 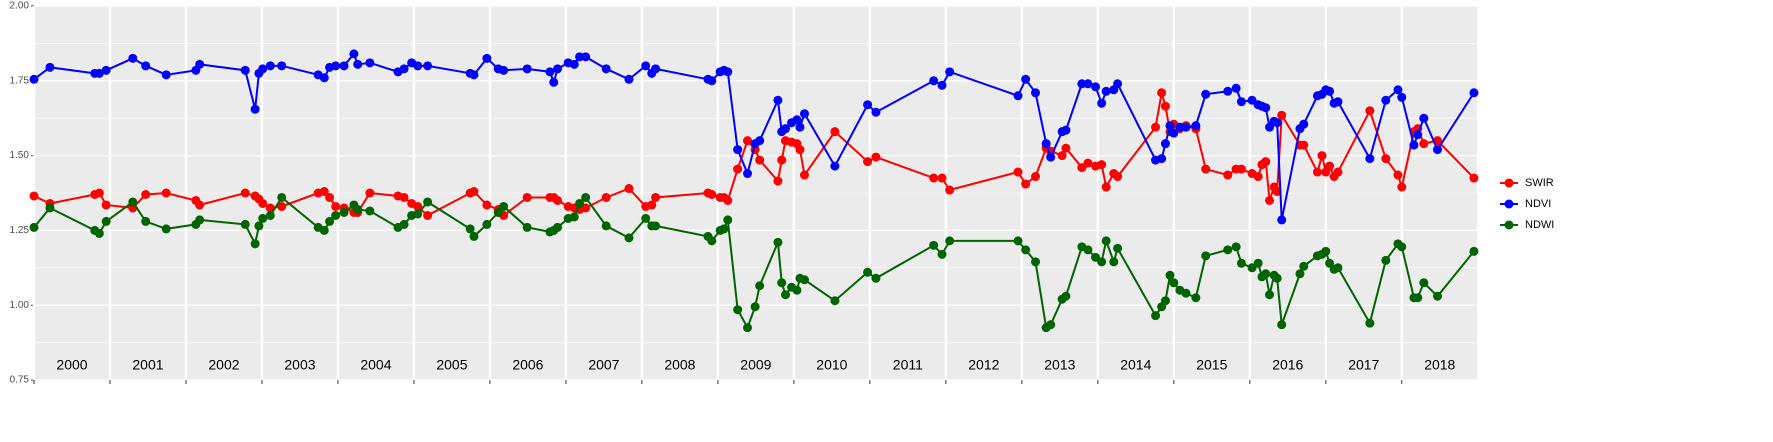 I want to click on year-label: 2008, so click(x=679, y=365).